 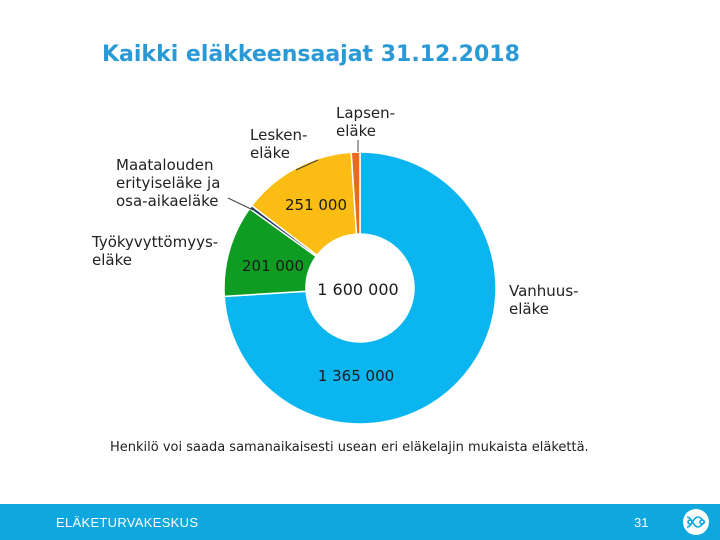 I want to click on value-label-tyokyvyttomyys: 201 000, so click(x=273, y=266).